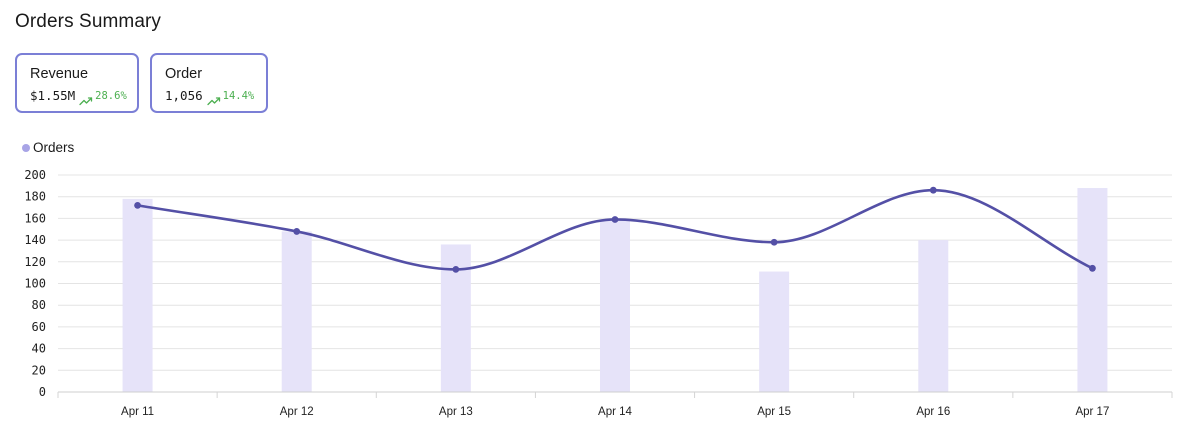 The width and height of the screenshot is (1200, 435). What do you see at coordinates (297, 412) in the screenshot?
I see `x-tick-label: Apr 12` at bounding box center [297, 412].